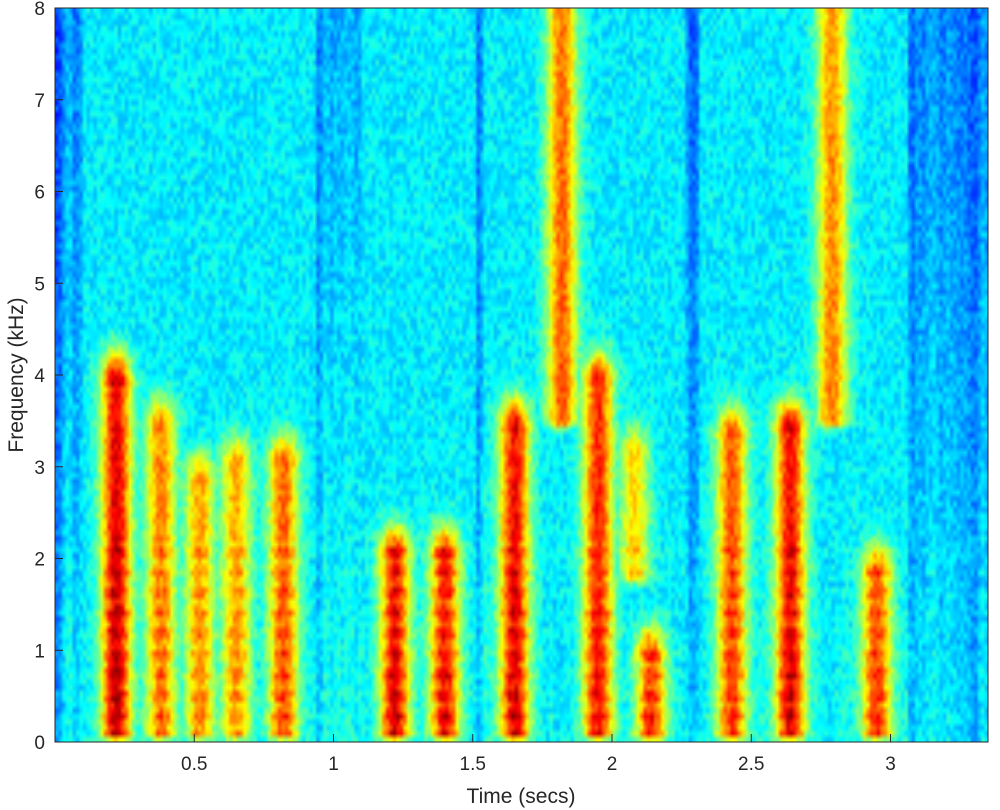 This screenshot has height=810, width=1000. I want to click on x-tick-label: 2, so click(612, 764).